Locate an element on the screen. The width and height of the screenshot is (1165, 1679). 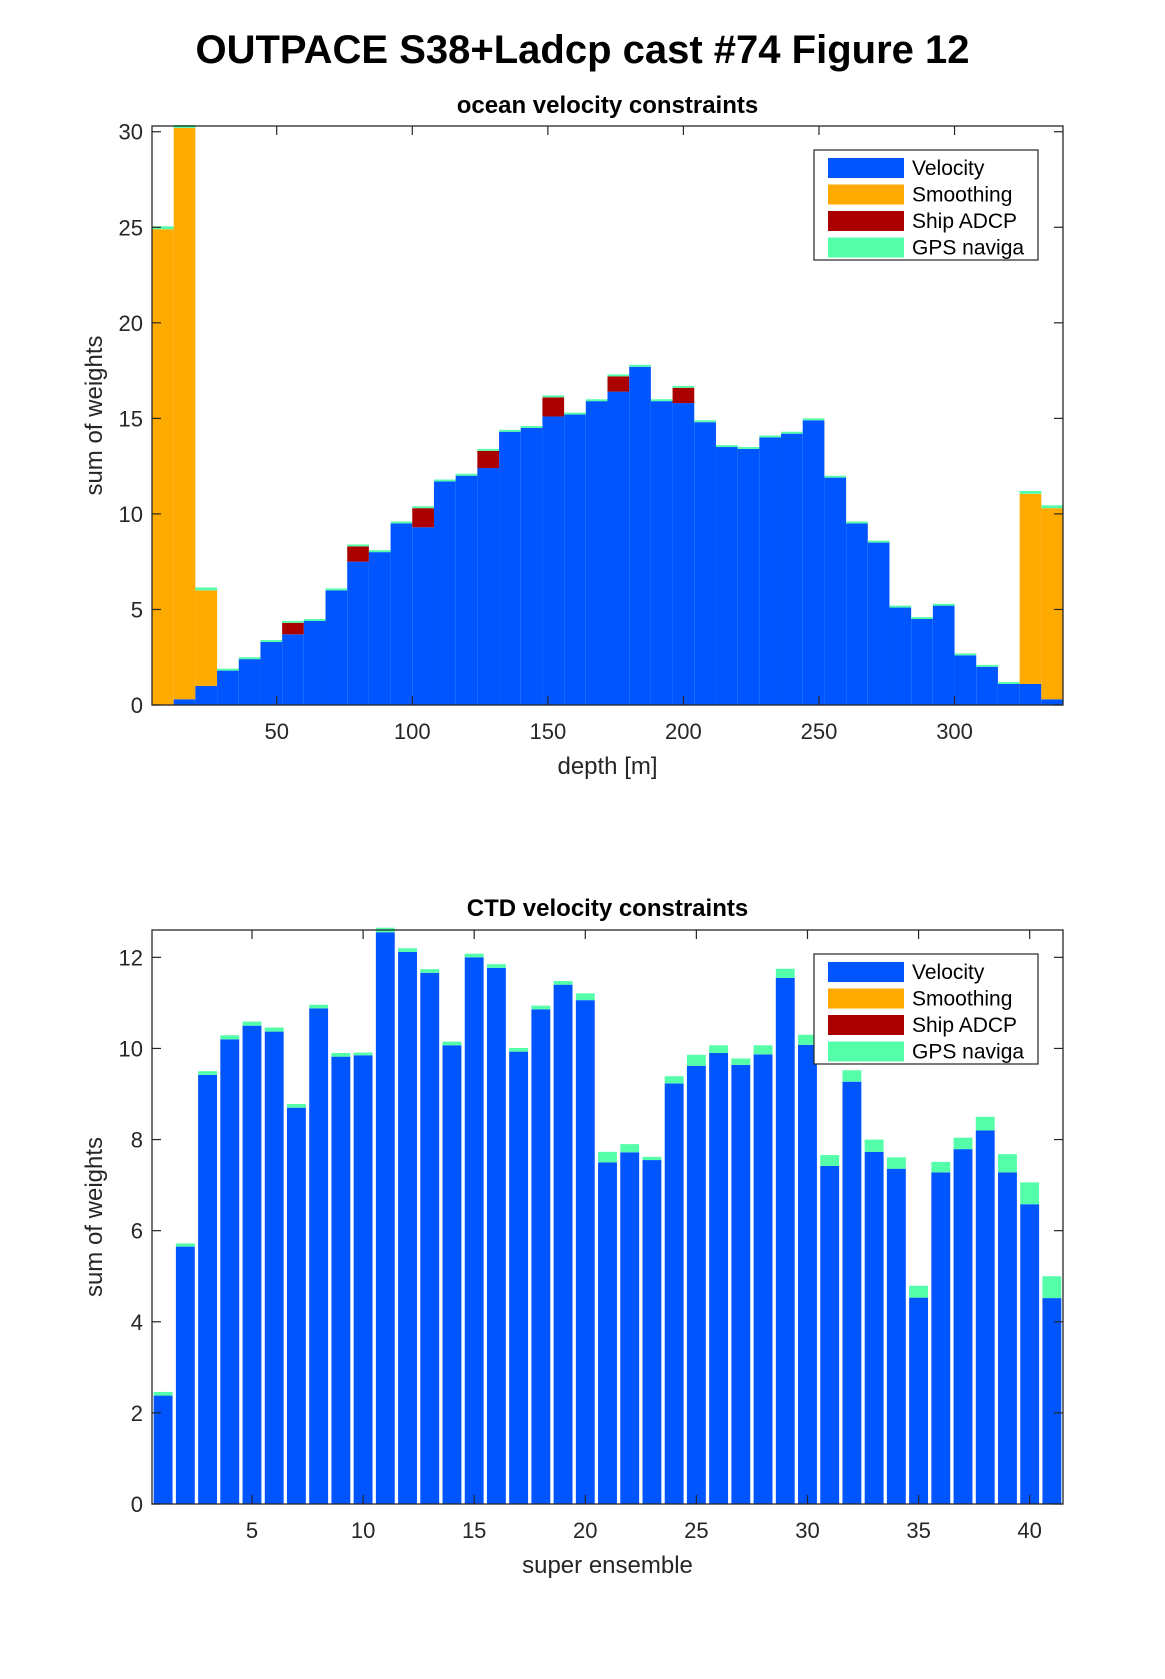
x-tick-label: 10 is located at coordinates (363, 1530).